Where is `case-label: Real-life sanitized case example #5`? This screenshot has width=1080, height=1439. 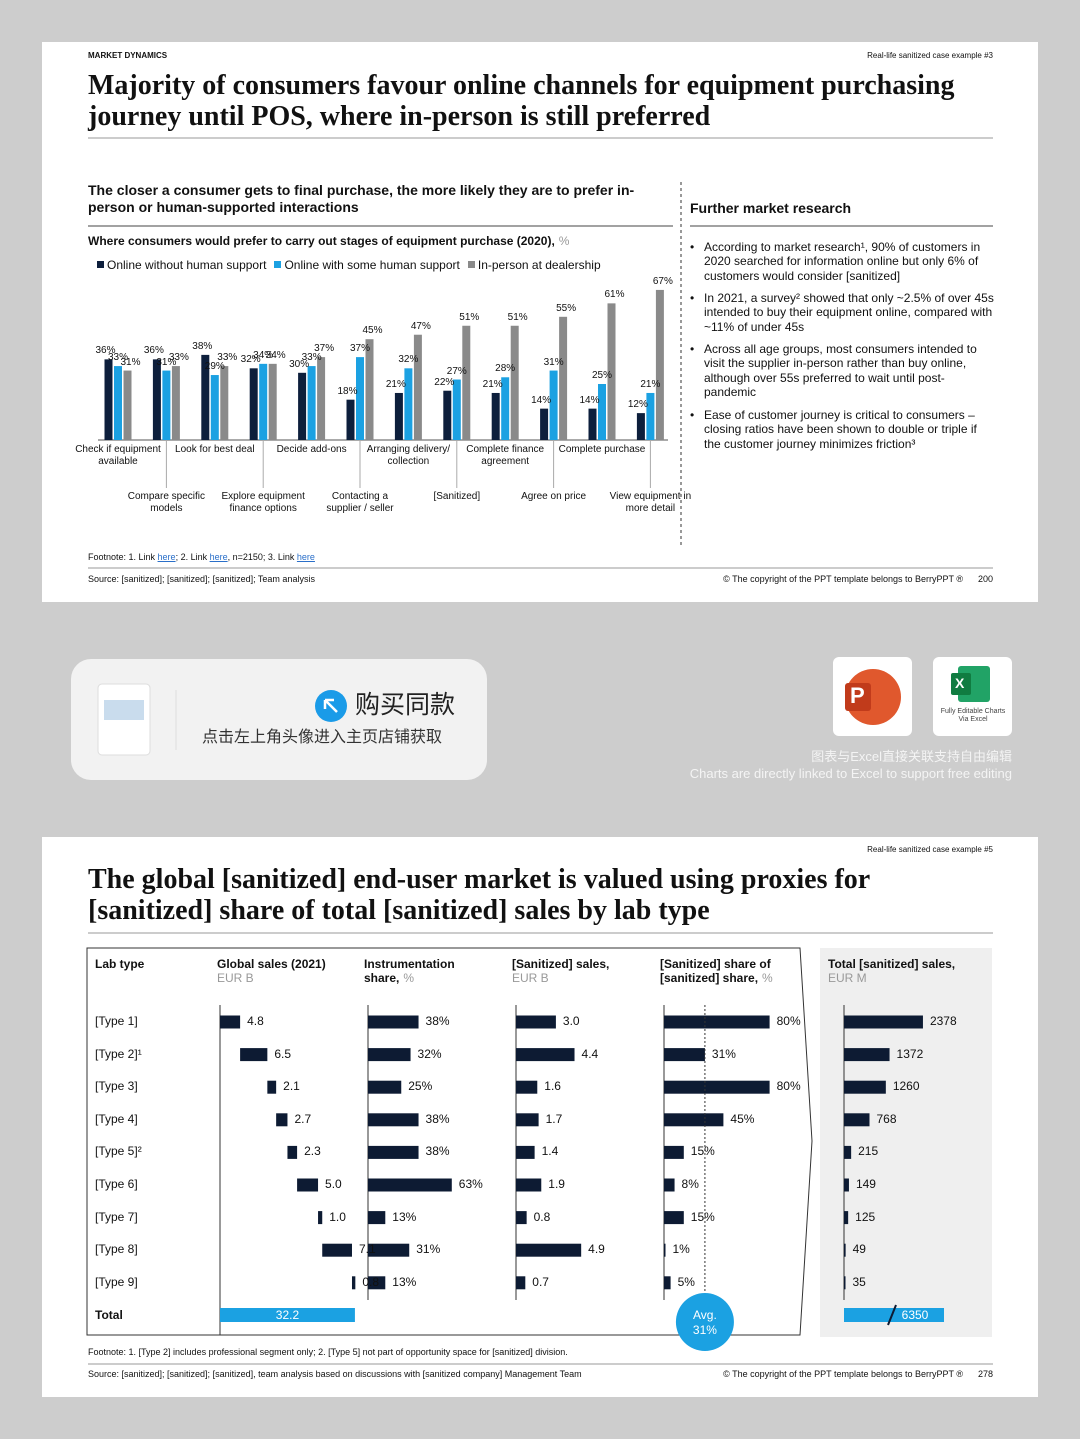 case-label: Real-life sanitized case example #5 is located at coordinates (930, 849).